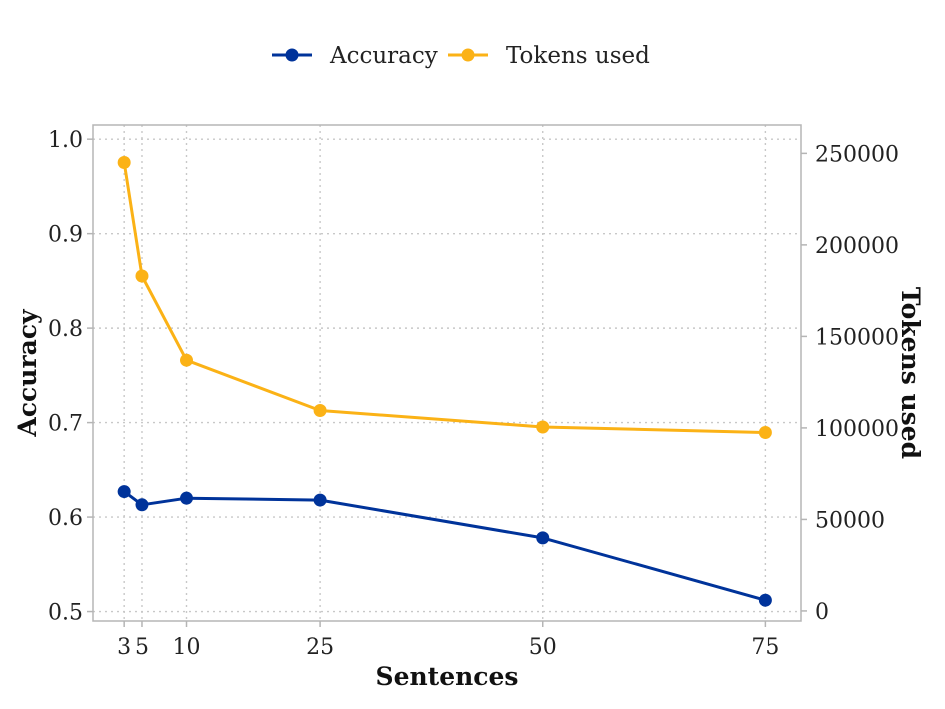  What do you see at coordinates (850, 520) in the screenshot?
I see `y-right-tick-label-50000: 50000` at bounding box center [850, 520].